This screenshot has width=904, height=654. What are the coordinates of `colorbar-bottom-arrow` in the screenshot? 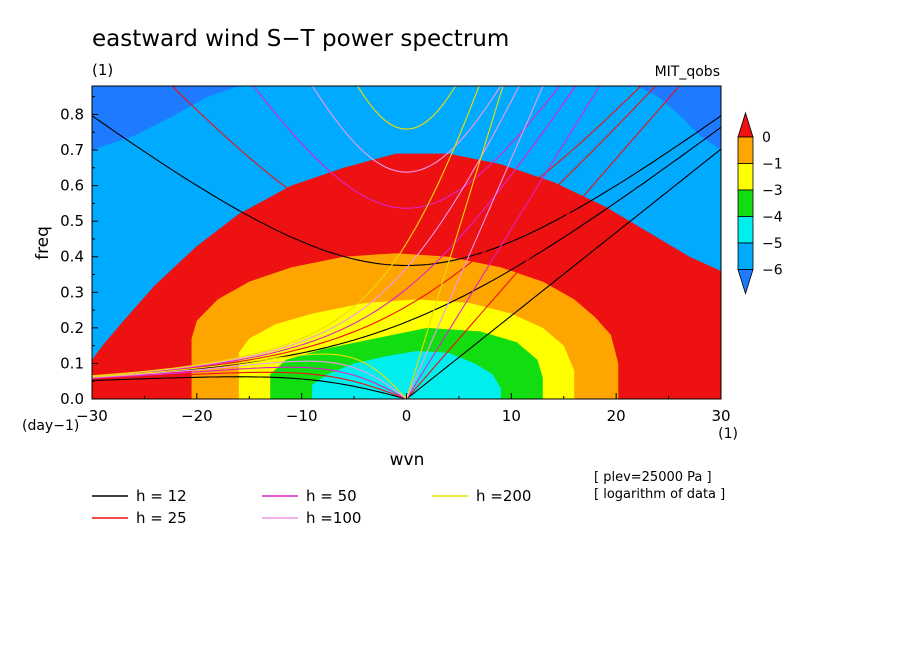 It's located at (745, 282).